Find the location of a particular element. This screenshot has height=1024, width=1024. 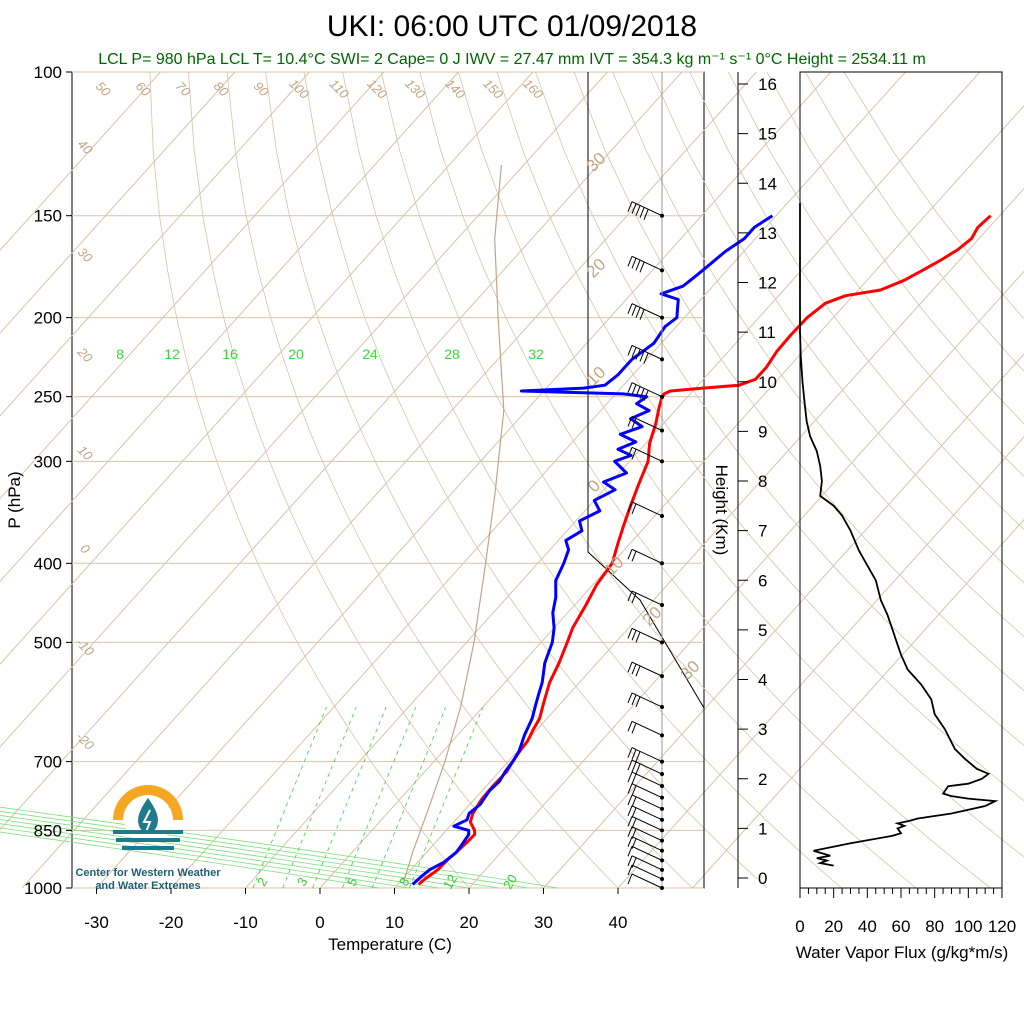

height-tick-label: 11 is located at coordinates (767, 332).